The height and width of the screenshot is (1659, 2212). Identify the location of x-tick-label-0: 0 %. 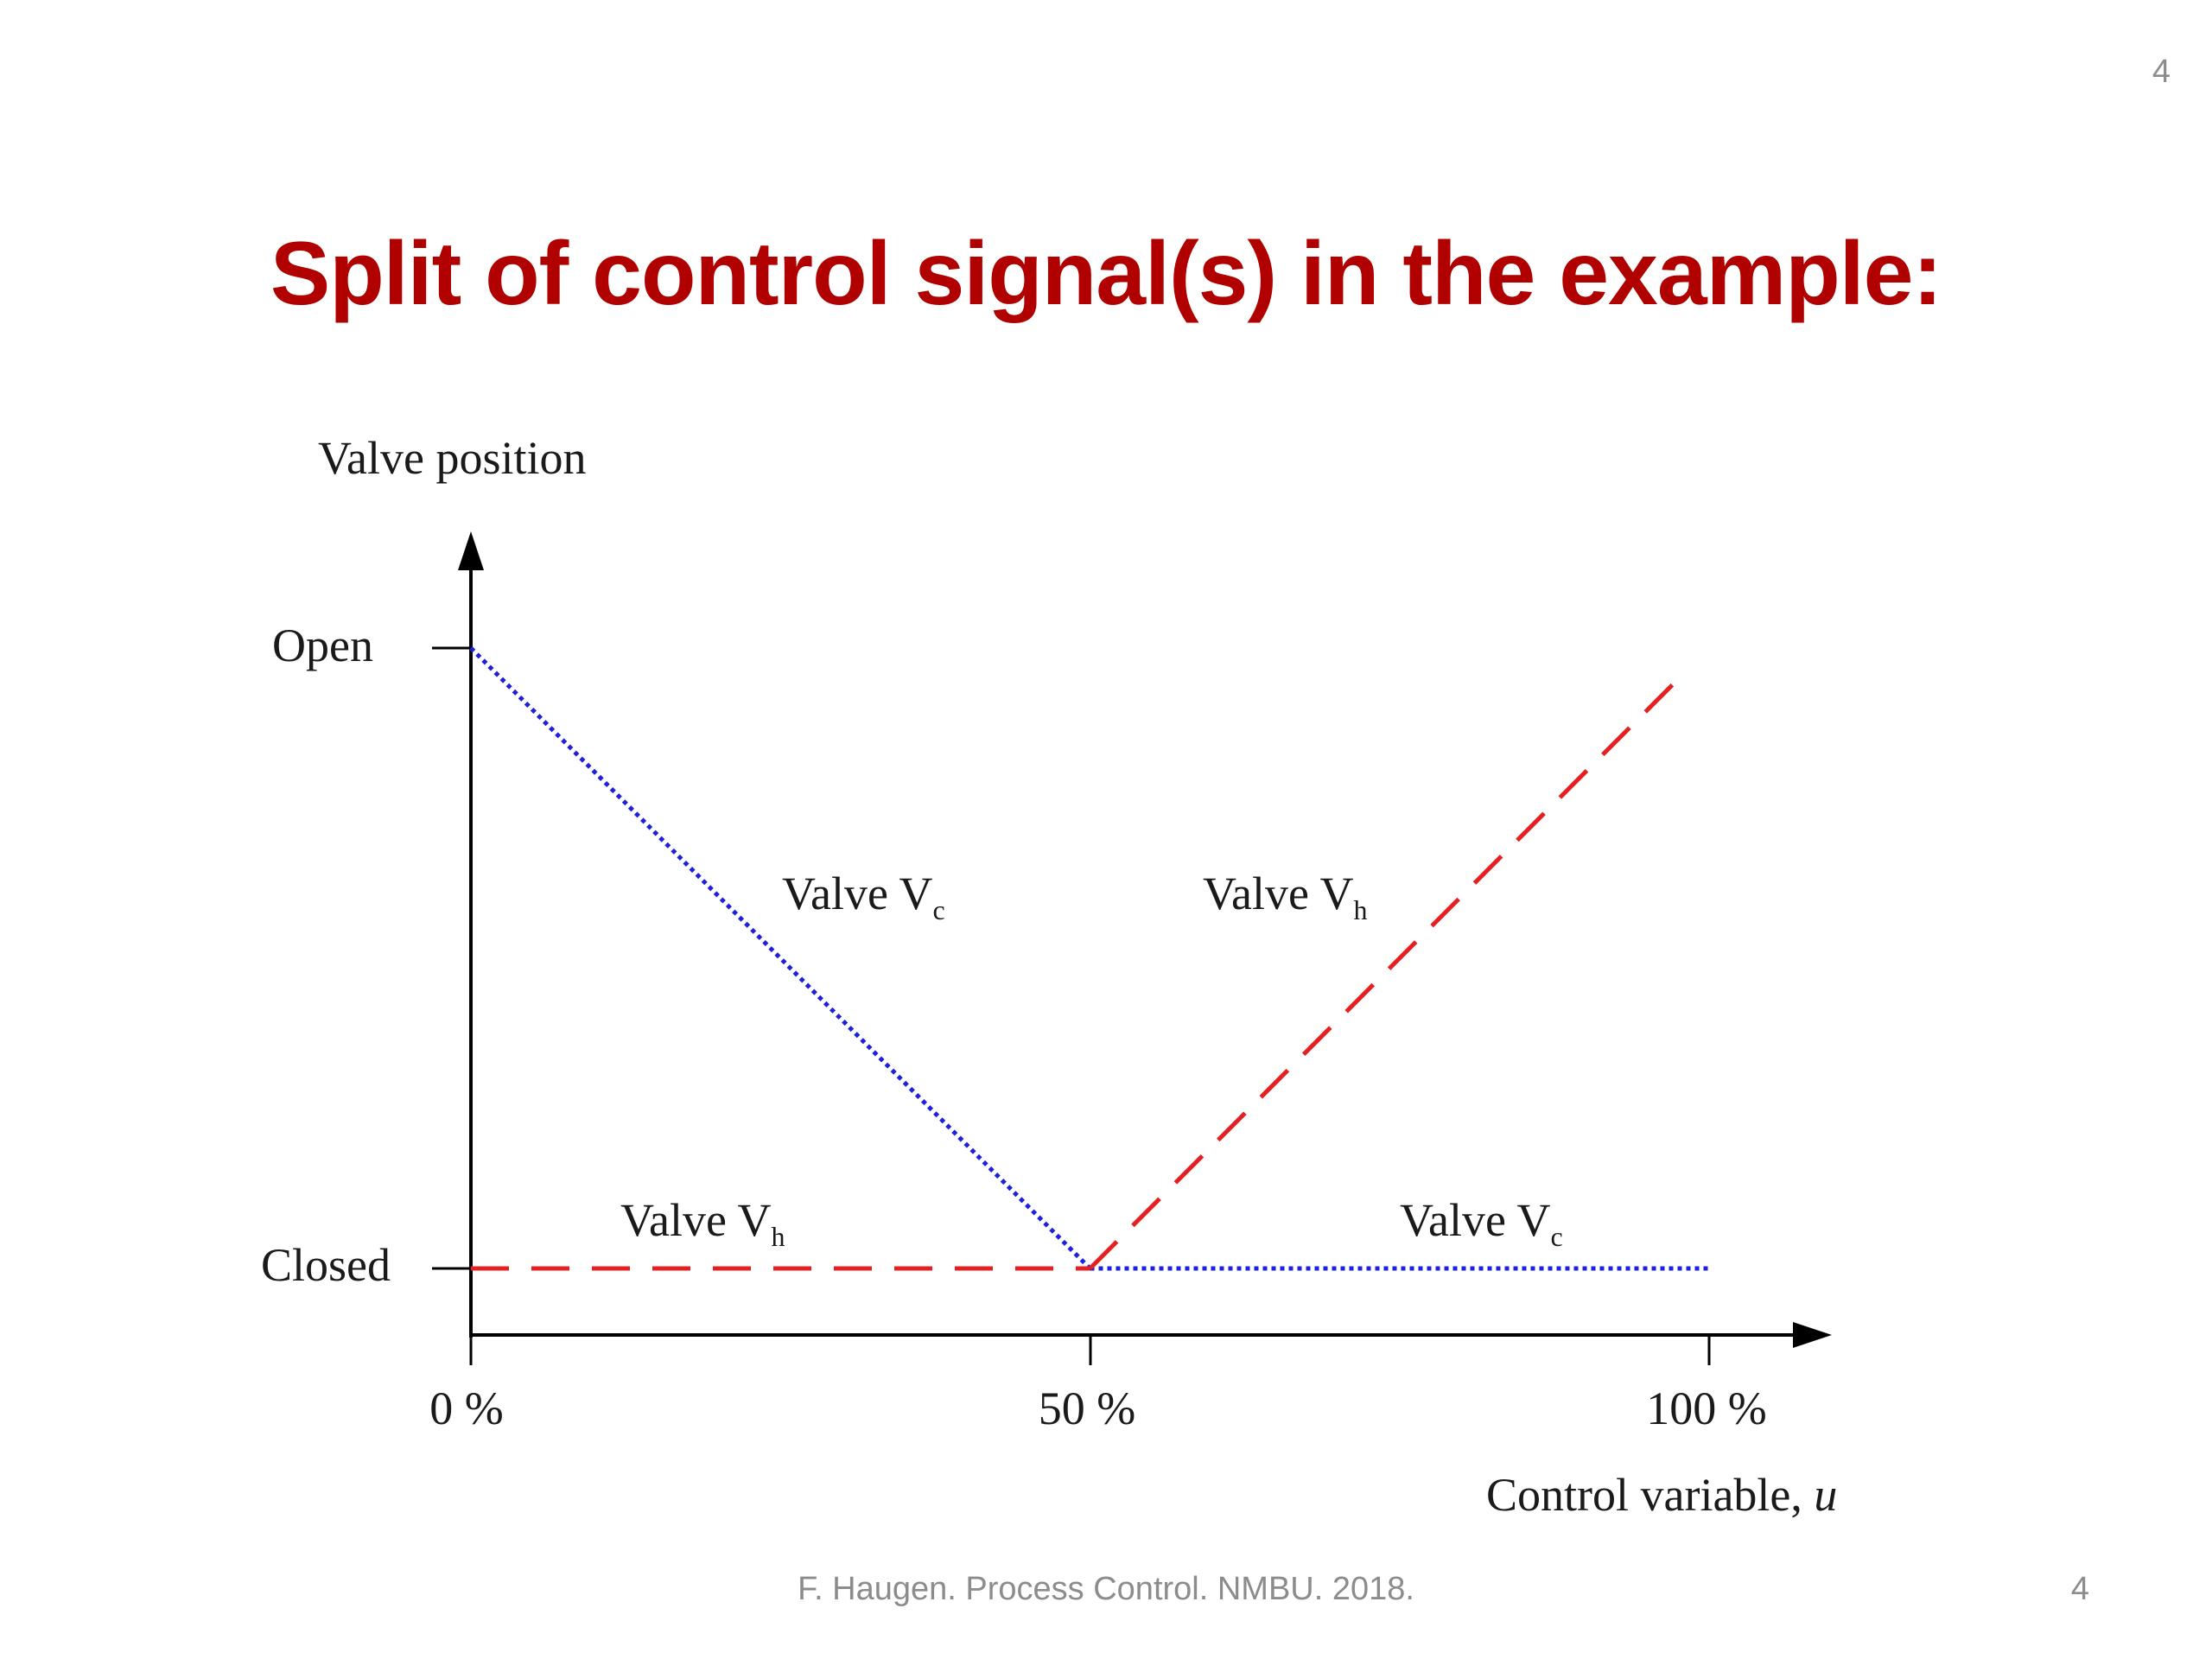
(466, 1408).